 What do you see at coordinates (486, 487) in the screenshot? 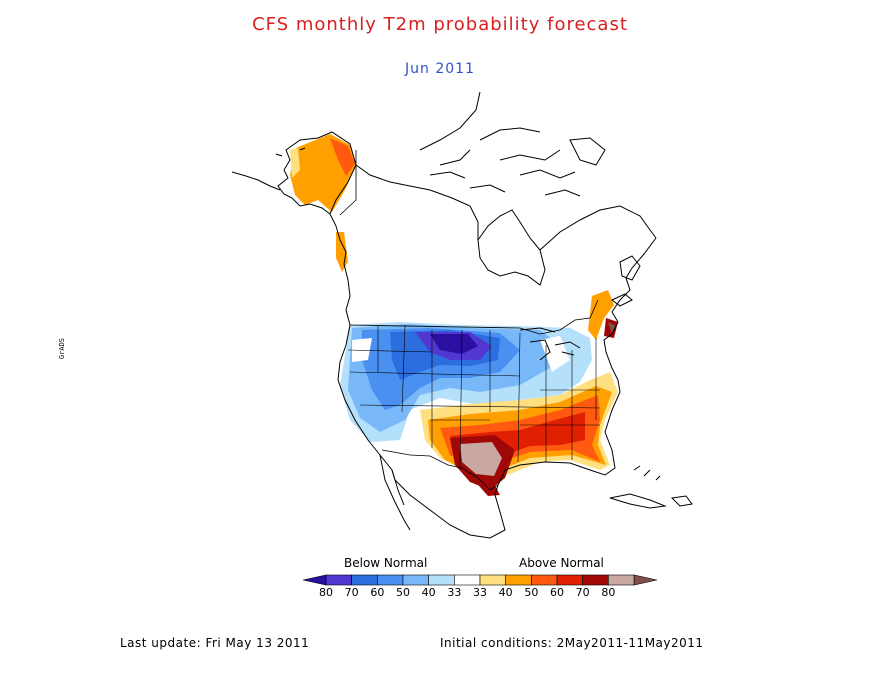
I see `texas-rio-grande-warm` at bounding box center [486, 487].